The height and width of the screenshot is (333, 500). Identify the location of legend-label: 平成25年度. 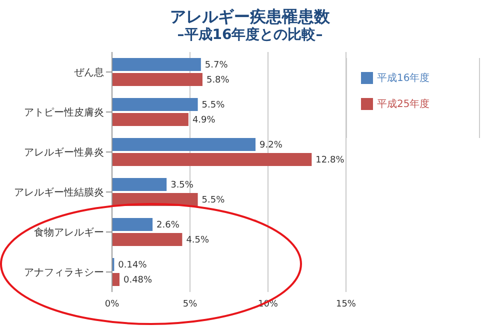
(403, 104).